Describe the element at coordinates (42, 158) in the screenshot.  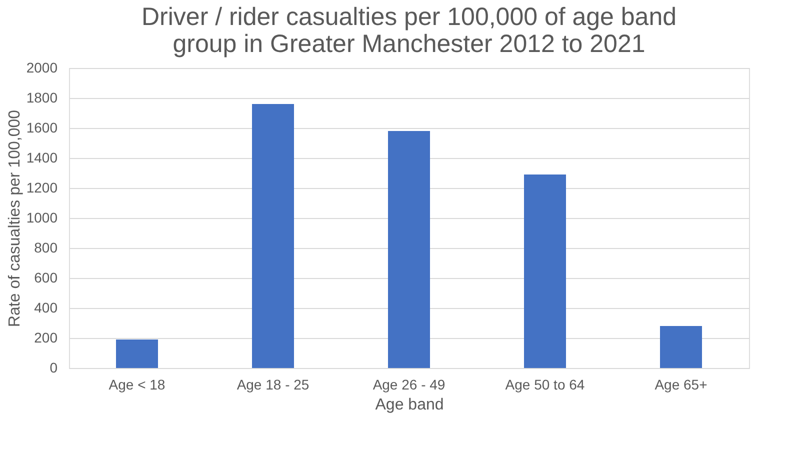
I see `y-tick-label: 1400` at that location.